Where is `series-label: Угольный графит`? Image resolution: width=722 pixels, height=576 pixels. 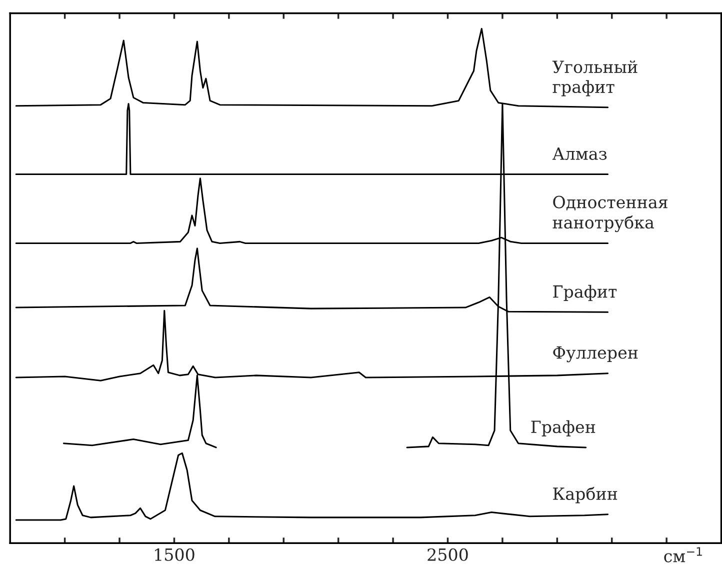
series-label: Угольный графит is located at coordinates (595, 78).